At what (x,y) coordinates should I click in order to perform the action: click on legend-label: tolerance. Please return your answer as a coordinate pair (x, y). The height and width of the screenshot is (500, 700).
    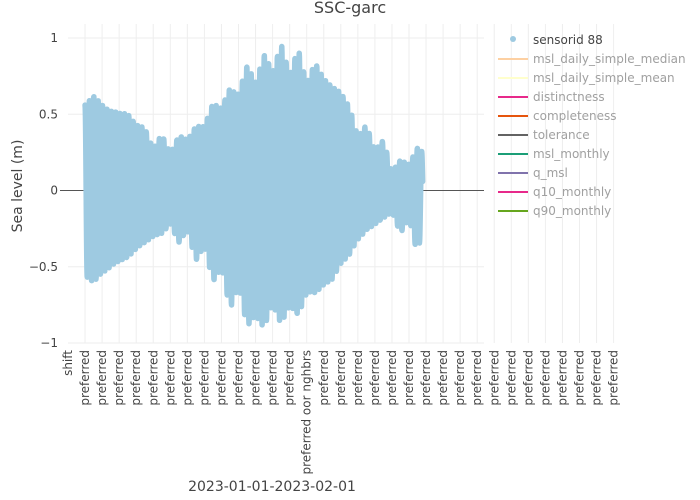
    Looking at the image, I should click on (561, 135).